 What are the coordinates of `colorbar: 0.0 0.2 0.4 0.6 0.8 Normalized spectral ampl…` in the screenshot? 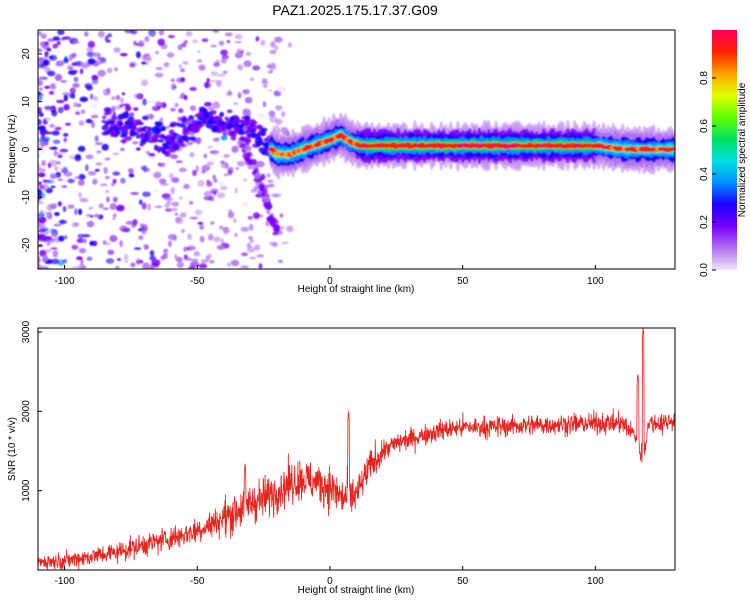 It's located at (723, 153).